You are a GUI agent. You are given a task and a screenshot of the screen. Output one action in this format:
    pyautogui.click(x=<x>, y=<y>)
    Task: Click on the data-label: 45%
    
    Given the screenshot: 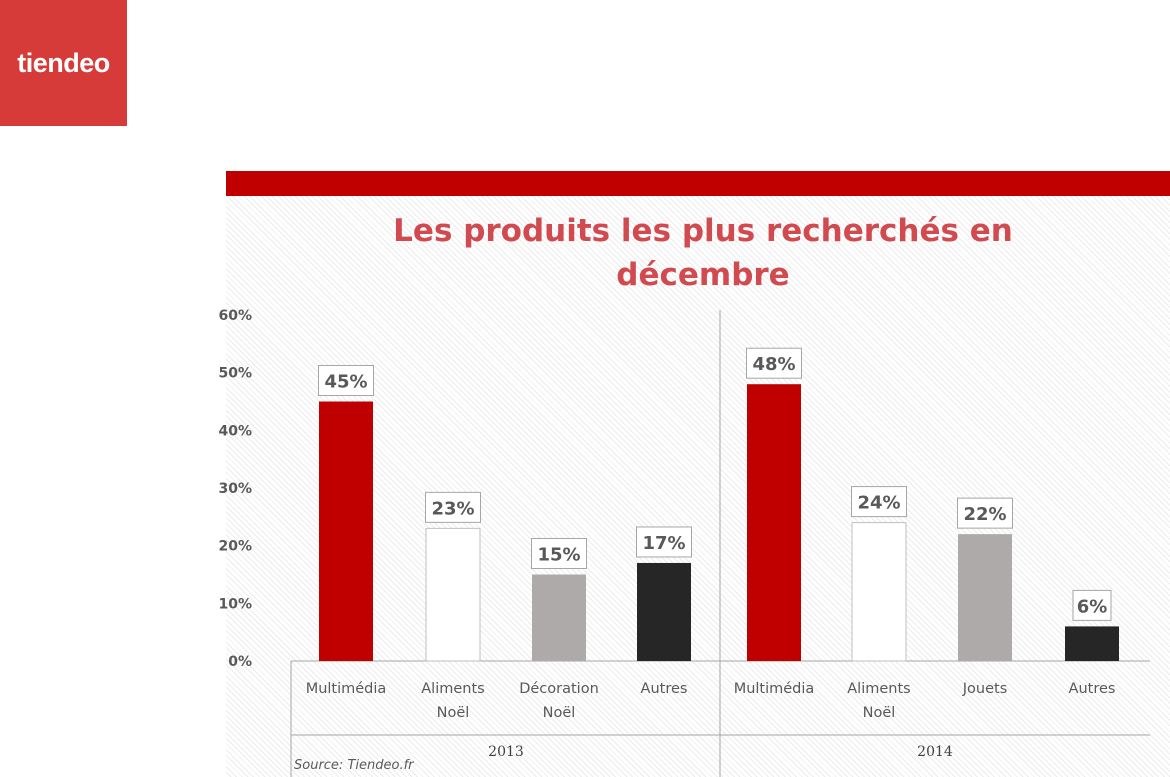 What is the action you would take?
    pyautogui.click(x=345, y=382)
    